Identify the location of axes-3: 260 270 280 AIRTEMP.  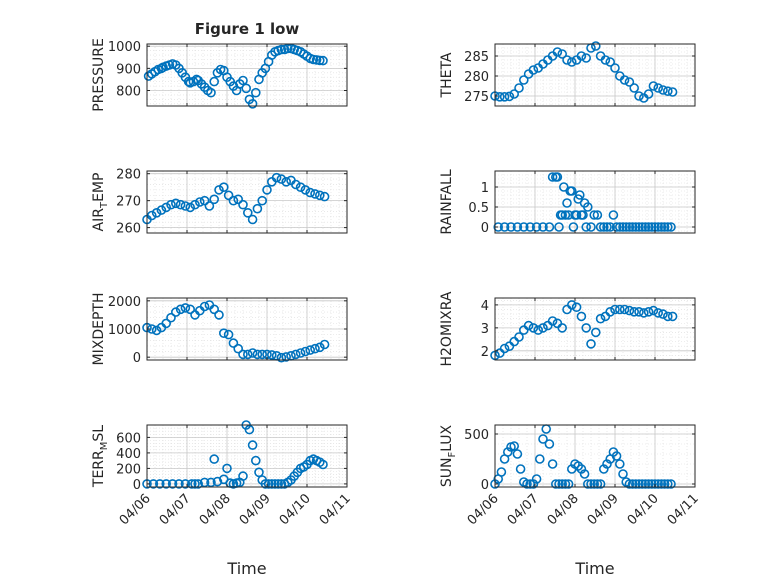
(219, 202).